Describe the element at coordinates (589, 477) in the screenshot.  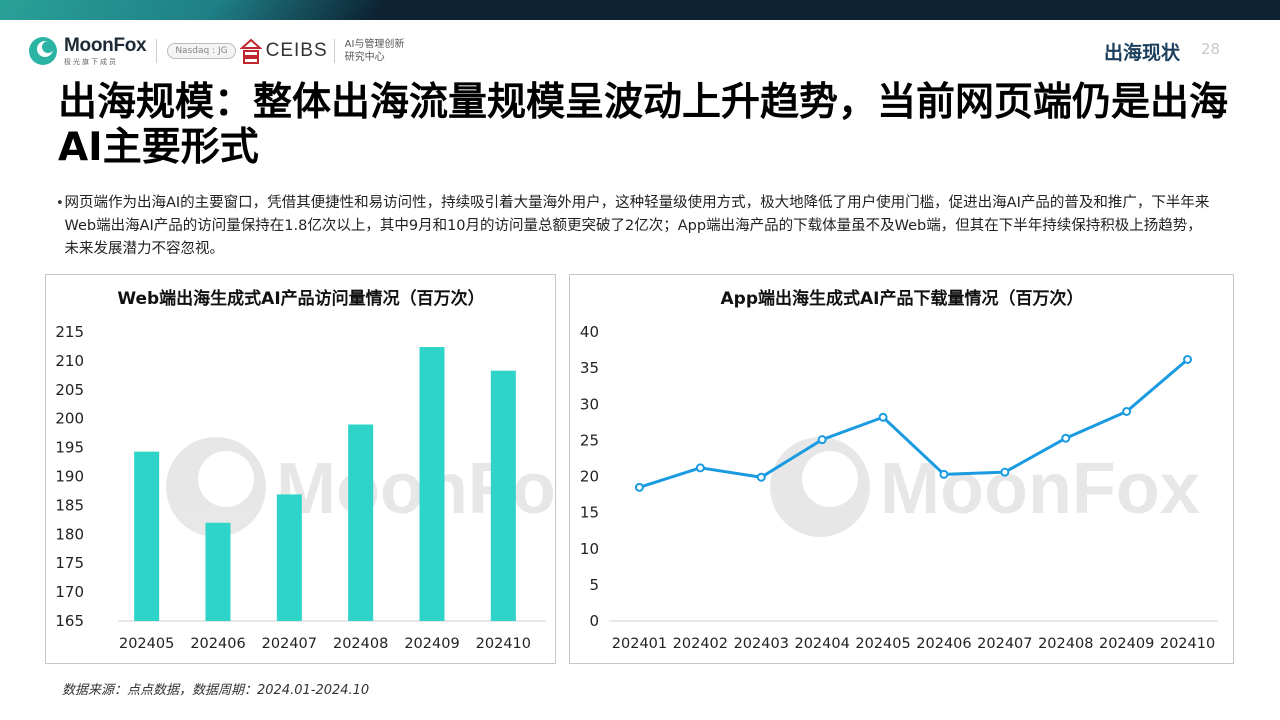
I see `y-tick-label: 20` at that location.